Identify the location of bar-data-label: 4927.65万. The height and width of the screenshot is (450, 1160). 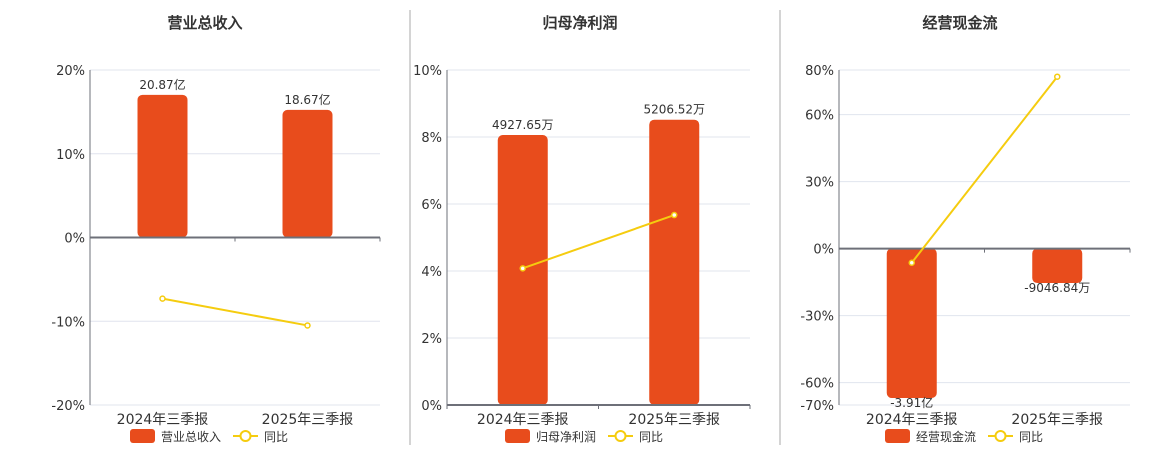
(523, 125).